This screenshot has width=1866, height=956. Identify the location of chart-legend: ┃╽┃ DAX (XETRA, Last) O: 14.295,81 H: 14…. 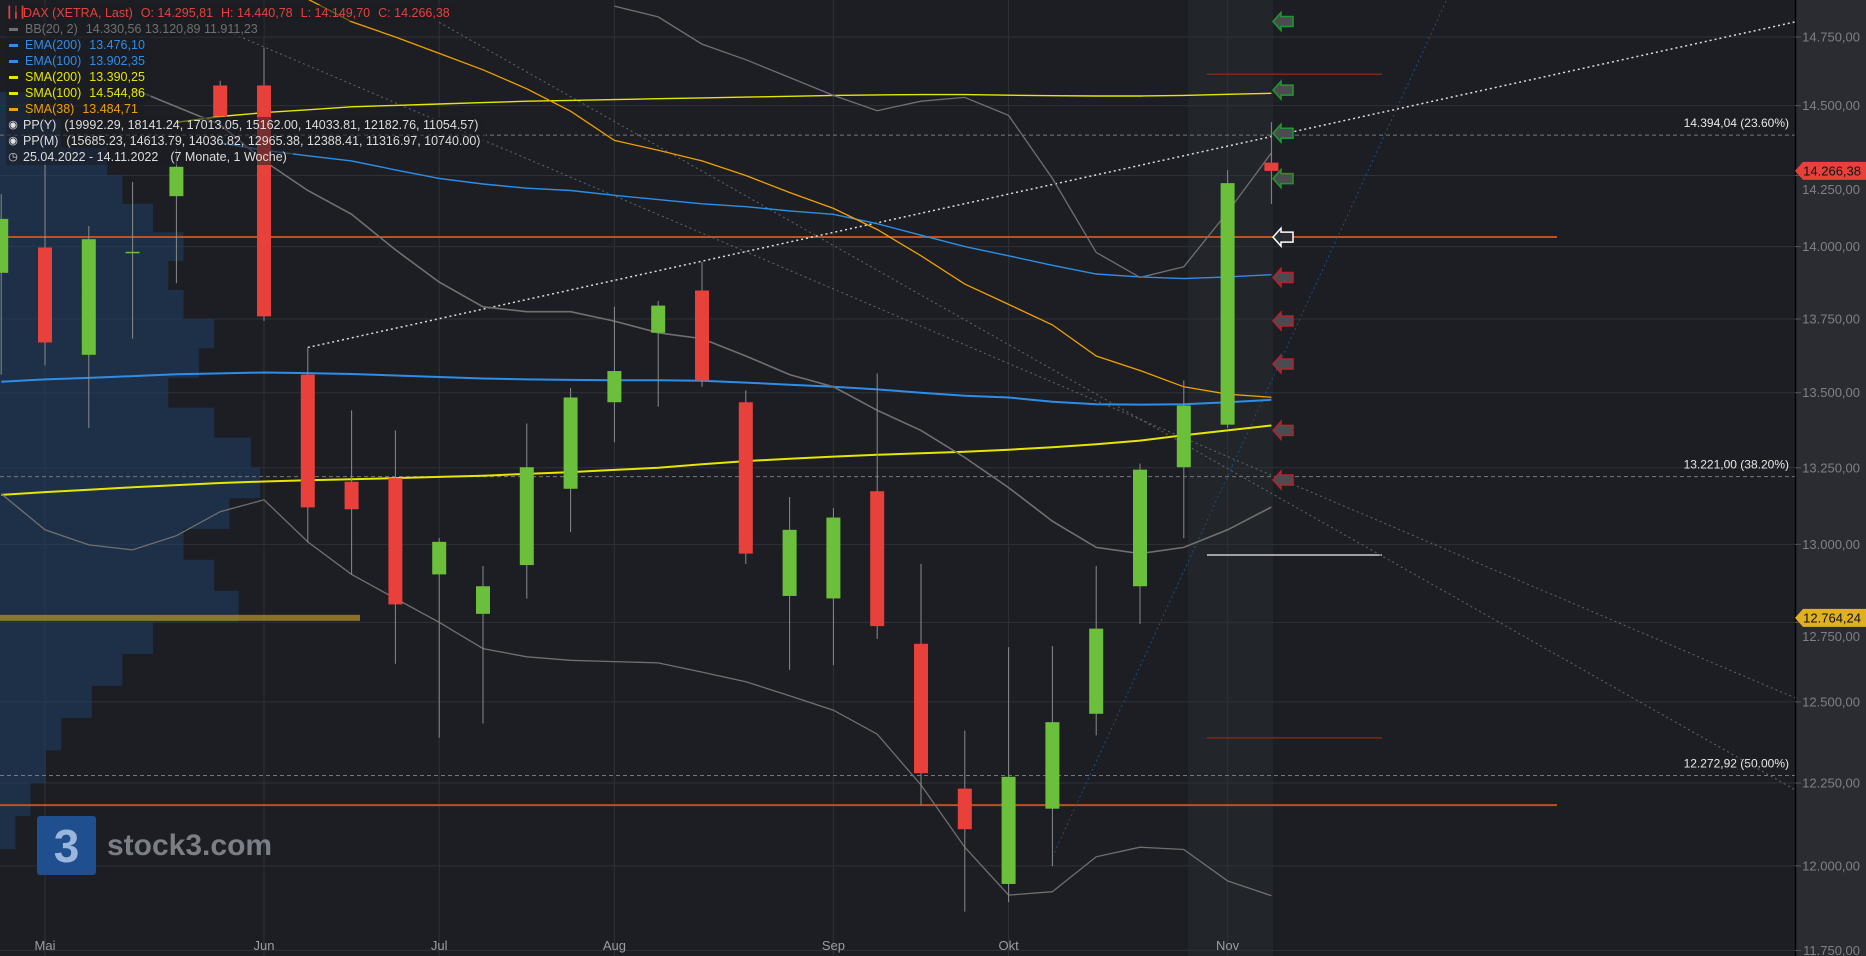
(246, 85).